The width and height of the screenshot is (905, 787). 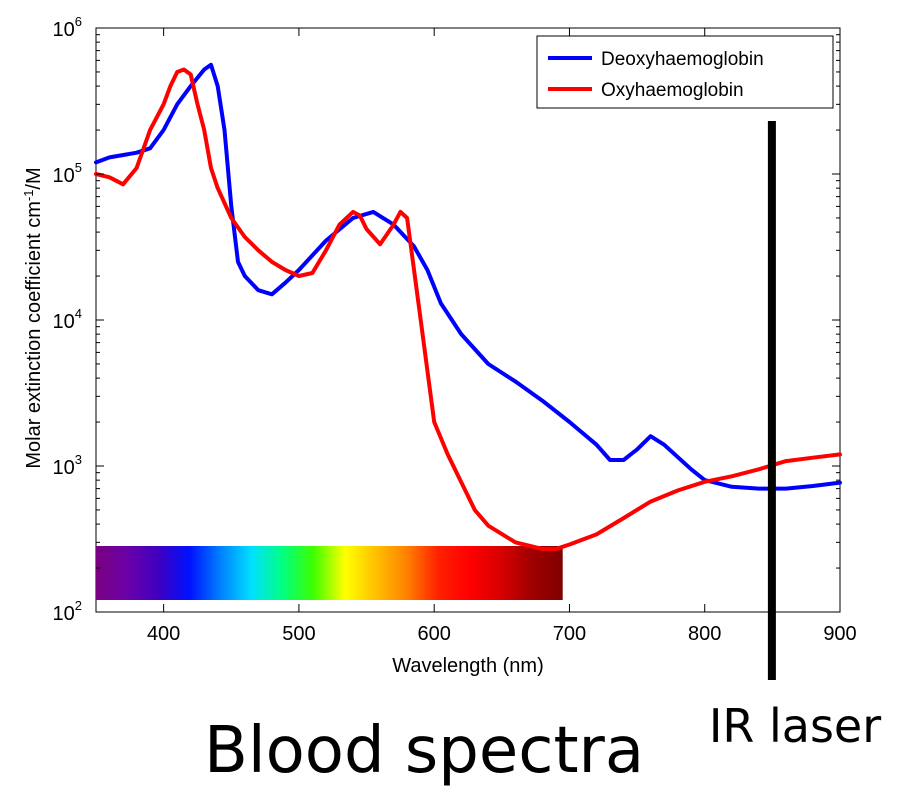 What do you see at coordinates (28, 196) in the screenshot?
I see `y-axis-label-exponent: -1` at bounding box center [28, 196].